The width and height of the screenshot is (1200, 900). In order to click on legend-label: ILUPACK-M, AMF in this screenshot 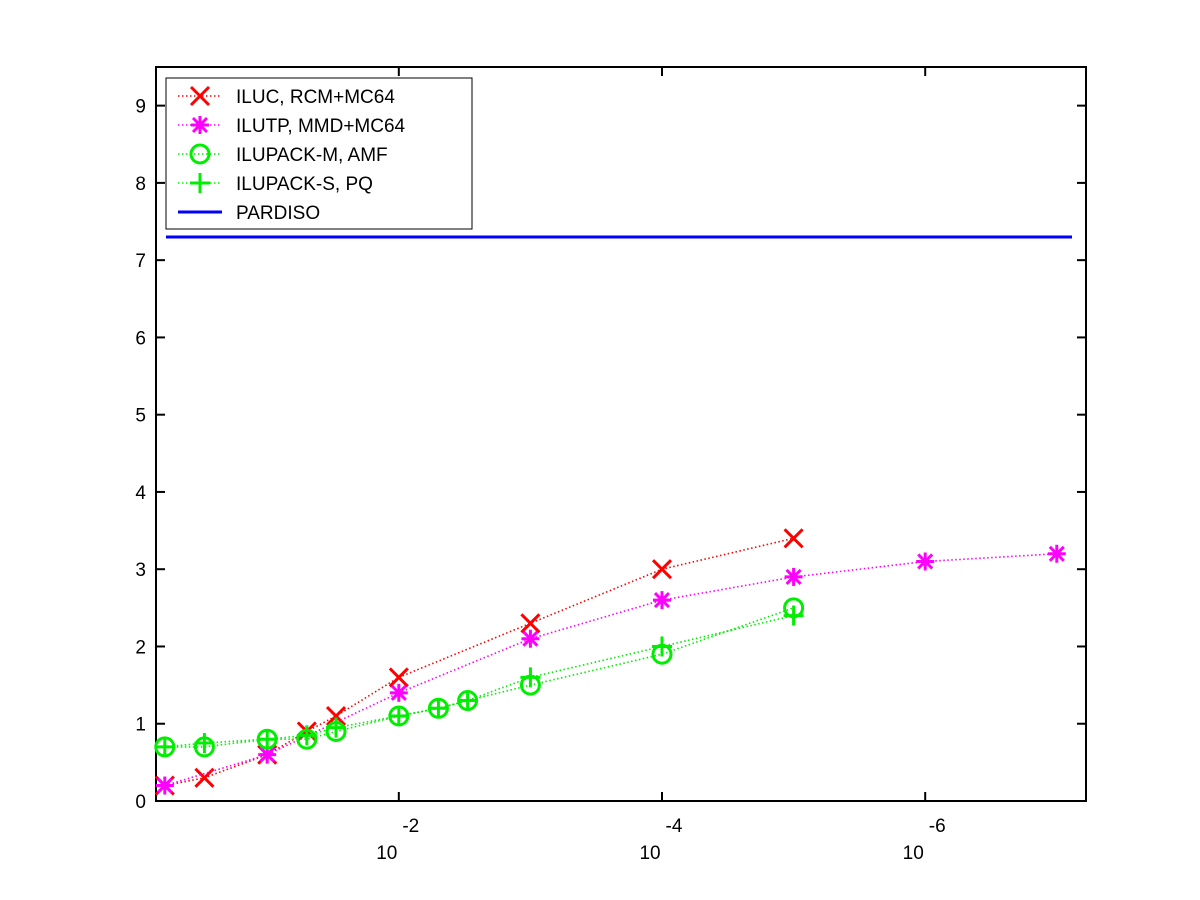, I will do `click(312, 155)`.